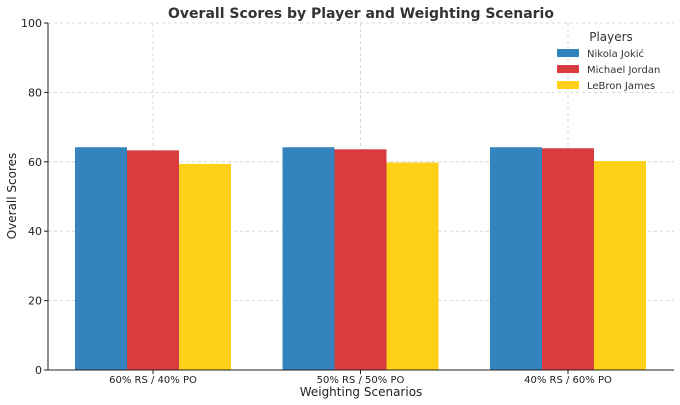 The height and width of the screenshot is (405, 680). I want to click on y-tick-label: 20, so click(35, 301).